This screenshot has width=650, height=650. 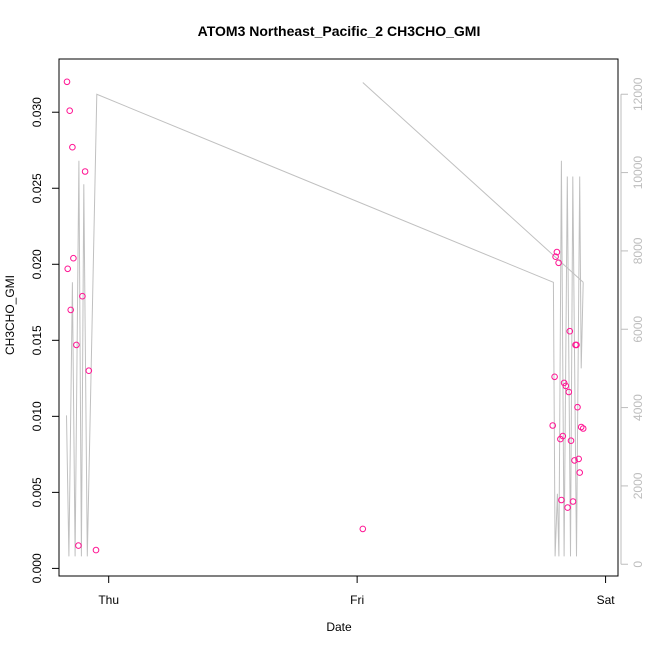 I want to click on x-axis-label: Date, so click(x=339, y=627).